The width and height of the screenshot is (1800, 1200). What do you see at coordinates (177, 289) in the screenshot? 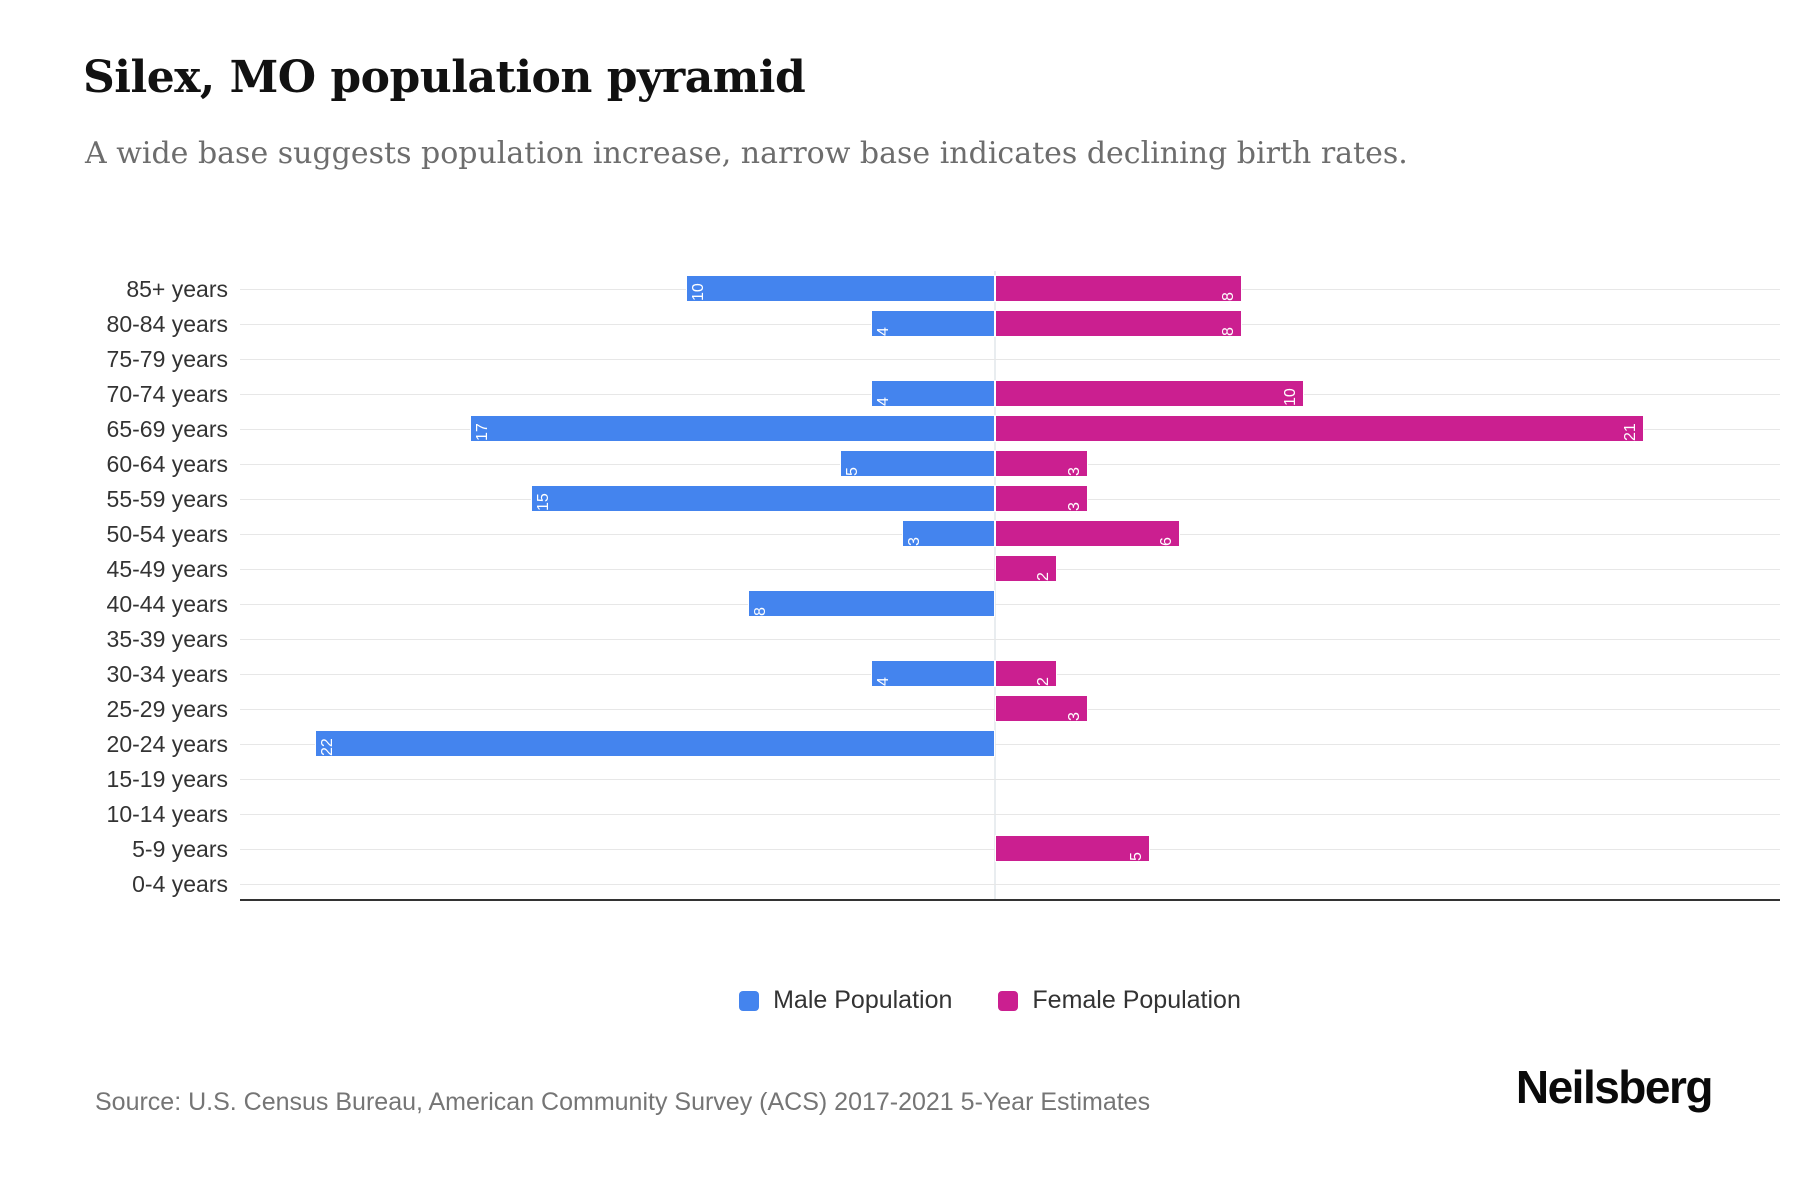
I see `age-group-label: 85+ years` at bounding box center [177, 289].